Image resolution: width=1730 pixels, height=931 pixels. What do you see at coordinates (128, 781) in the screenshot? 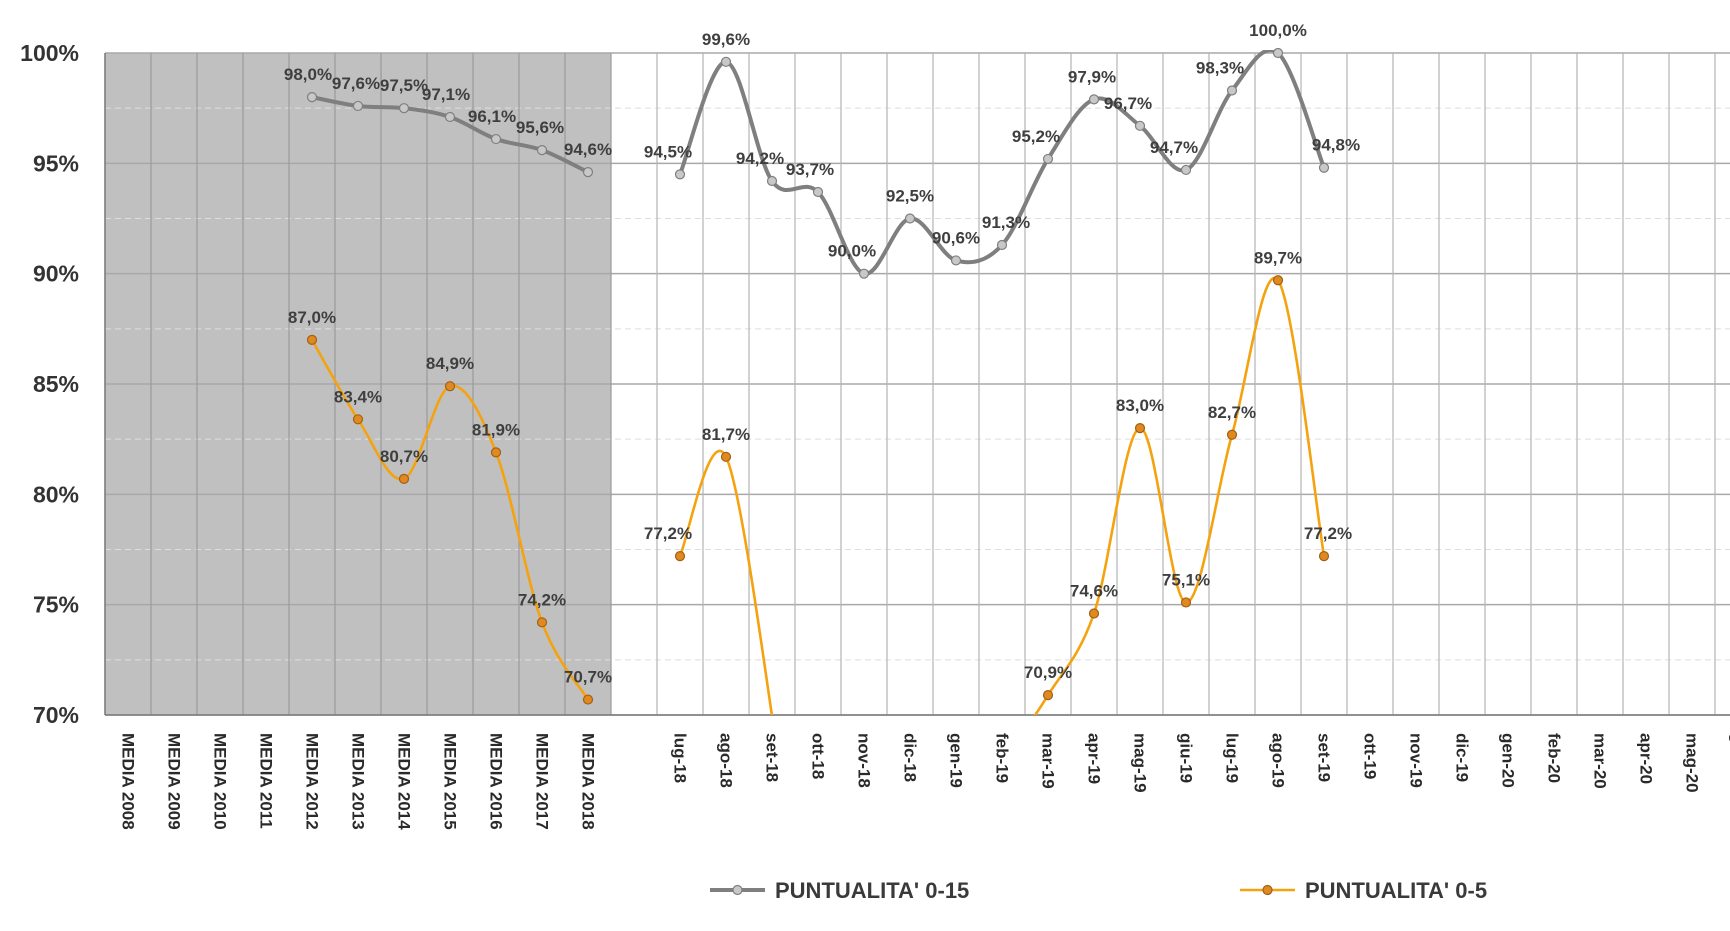
I see `x-tick-label: MEDIA 2008` at bounding box center [128, 781].